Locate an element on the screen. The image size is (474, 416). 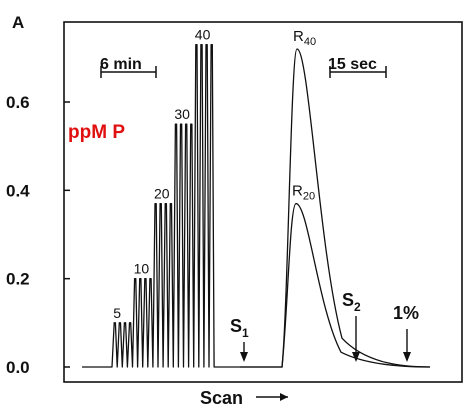
x-axis-label: Scan is located at coordinates (221, 398).